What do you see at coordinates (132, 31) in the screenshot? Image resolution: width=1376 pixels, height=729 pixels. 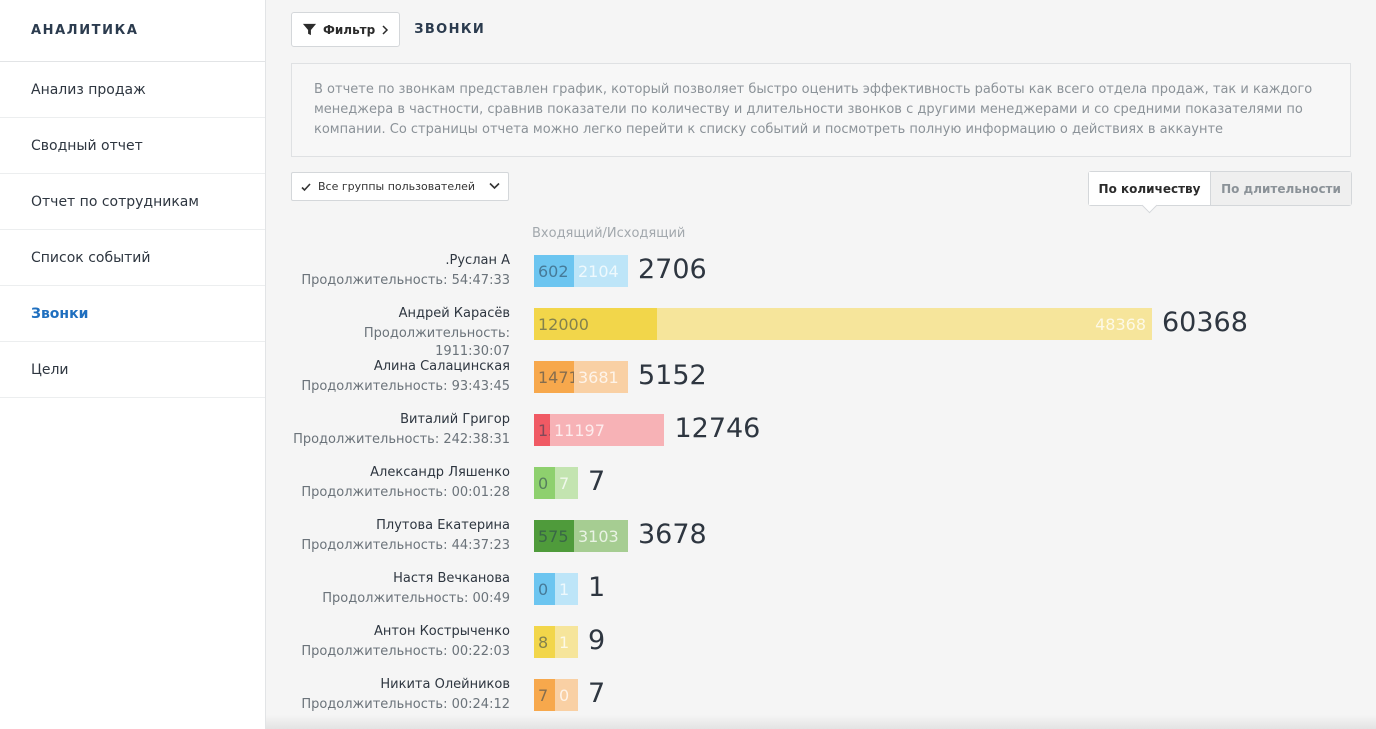 I see `sidebar-title: АНАЛИТИКА` at bounding box center [132, 31].